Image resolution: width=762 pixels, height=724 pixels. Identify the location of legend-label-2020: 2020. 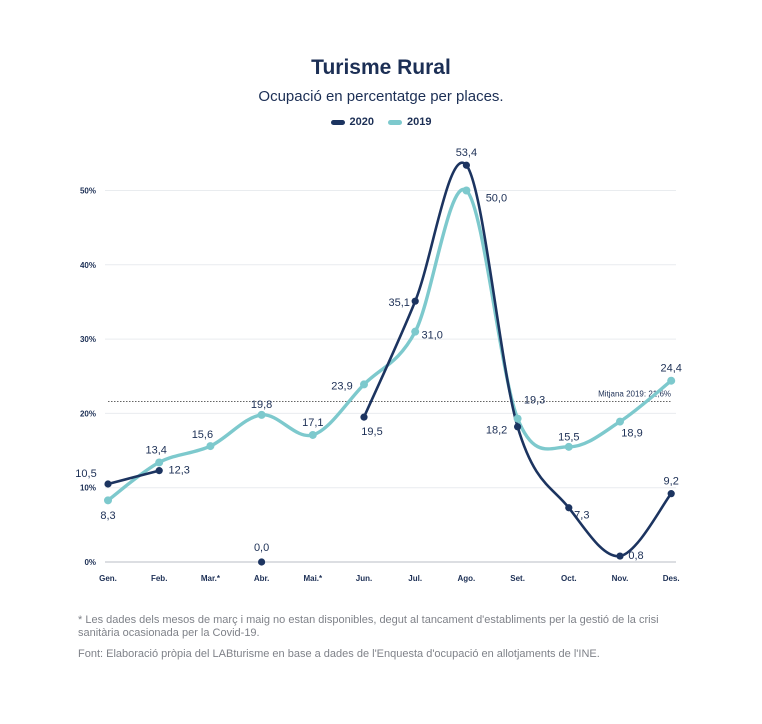
(361, 122).